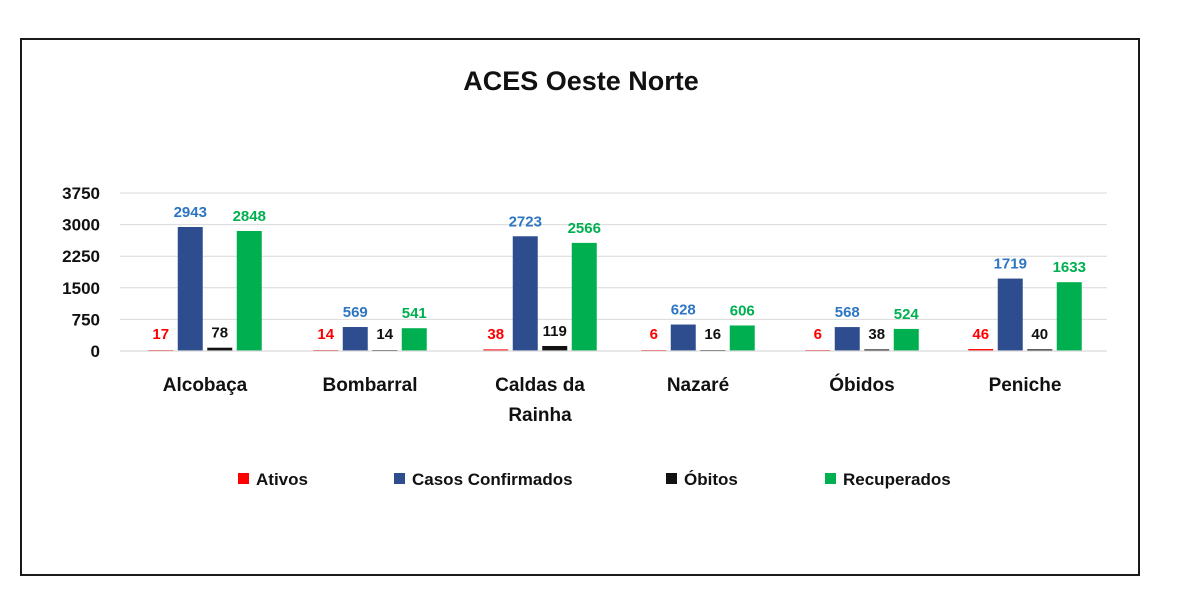 This screenshot has width=1200, height=616. Describe the element at coordinates (907, 314) in the screenshot. I see `data-label: 524` at that location.